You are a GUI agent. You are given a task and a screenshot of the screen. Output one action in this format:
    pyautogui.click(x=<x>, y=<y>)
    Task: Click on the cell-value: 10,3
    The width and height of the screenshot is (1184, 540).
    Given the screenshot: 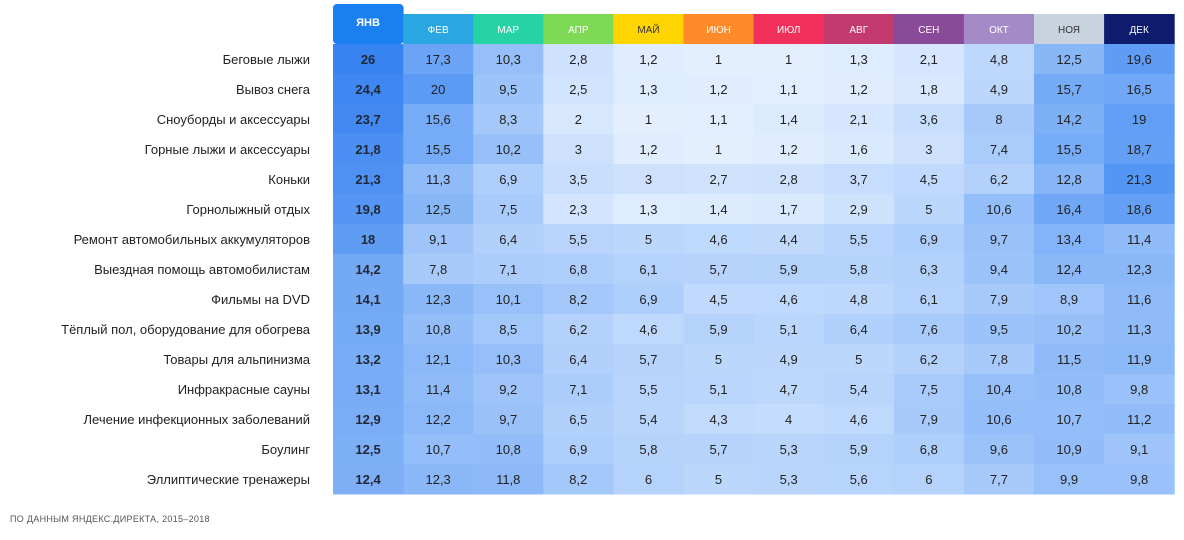 What is the action you would take?
    pyautogui.click(x=508, y=359)
    